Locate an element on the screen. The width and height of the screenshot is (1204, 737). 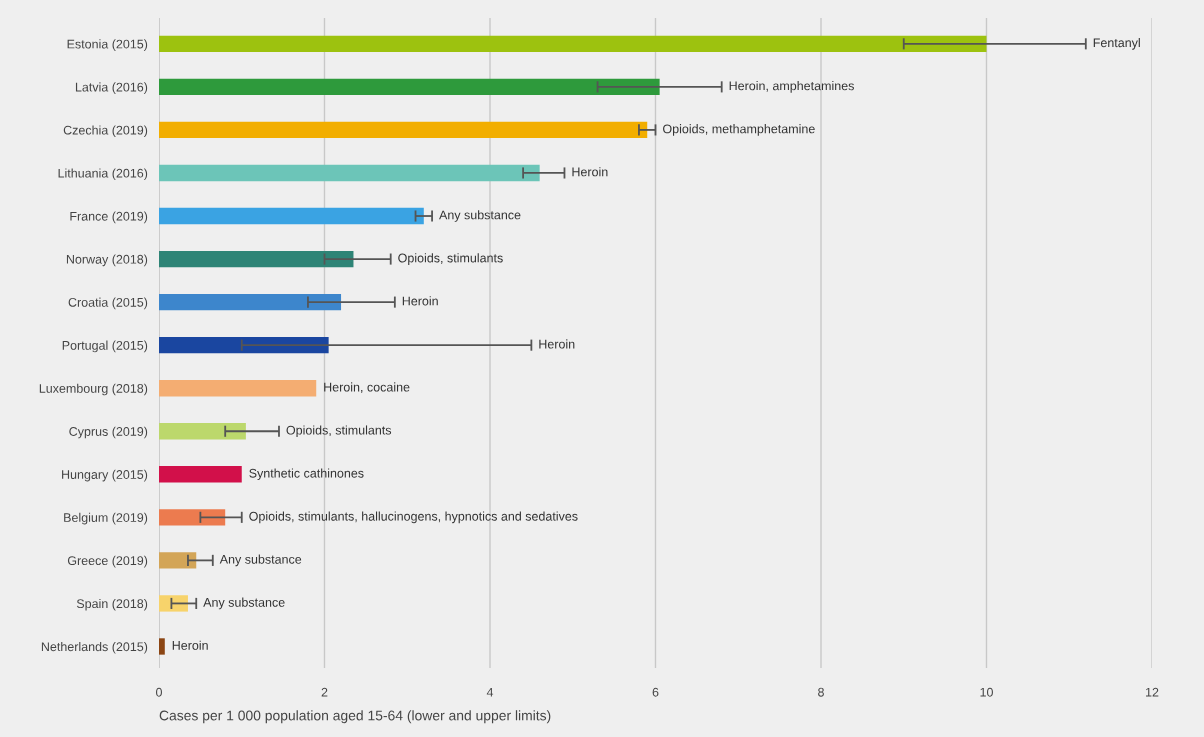
annotation: Heroin, amphetamines is located at coordinates (791, 87).